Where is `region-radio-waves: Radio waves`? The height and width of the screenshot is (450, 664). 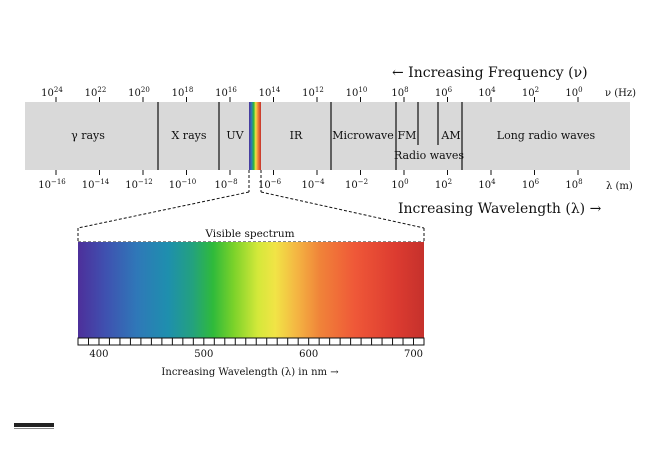
region-radio-waves: Radio waves is located at coordinates (429, 155).